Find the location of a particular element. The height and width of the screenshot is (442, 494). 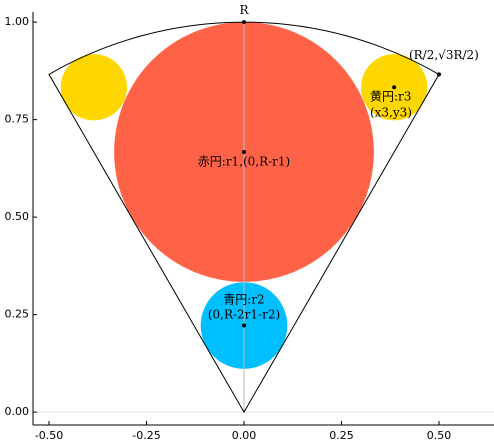

y-tick-label: 0.25 is located at coordinates (17, 314).